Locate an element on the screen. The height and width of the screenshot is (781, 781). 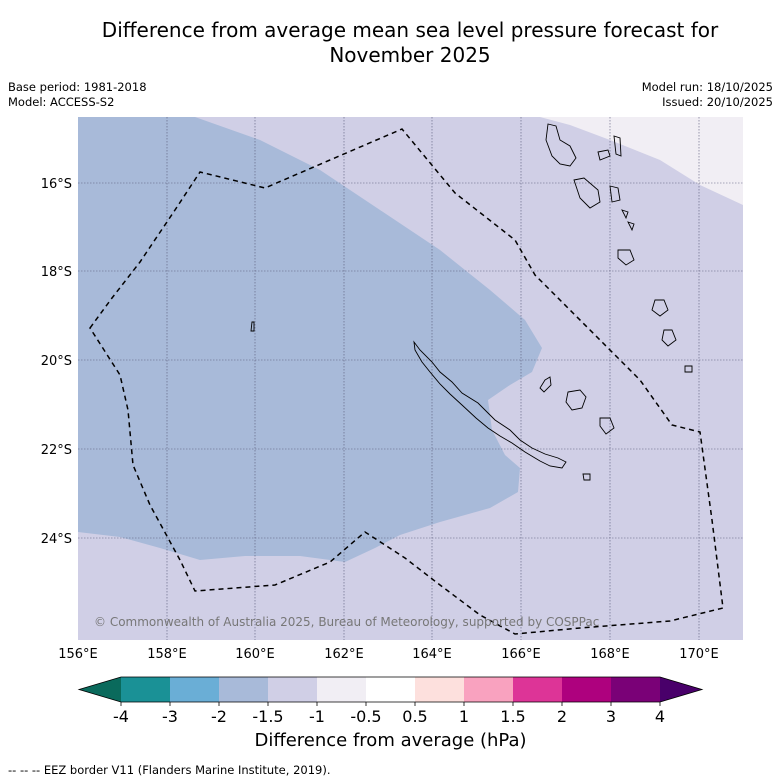
issued-date: Issued: 20/10/2025 is located at coordinates (717, 102).